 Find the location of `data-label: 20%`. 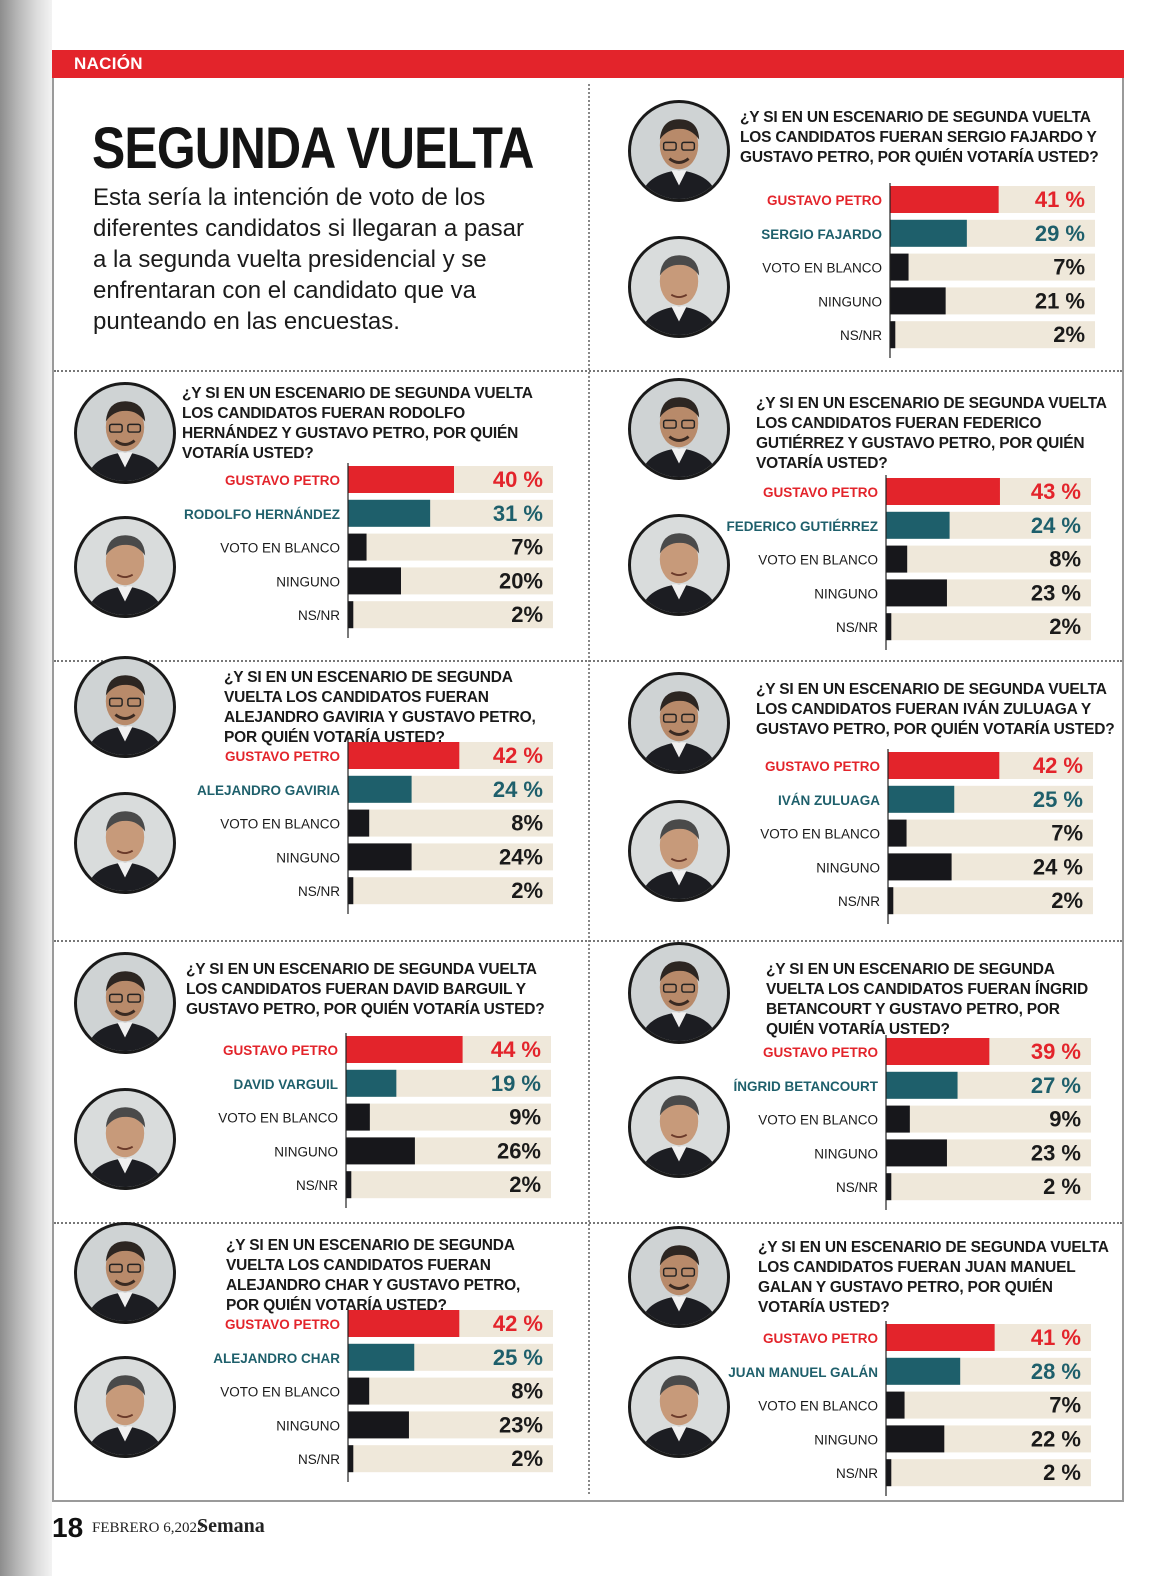

data-label: 20% is located at coordinates (521, 580).